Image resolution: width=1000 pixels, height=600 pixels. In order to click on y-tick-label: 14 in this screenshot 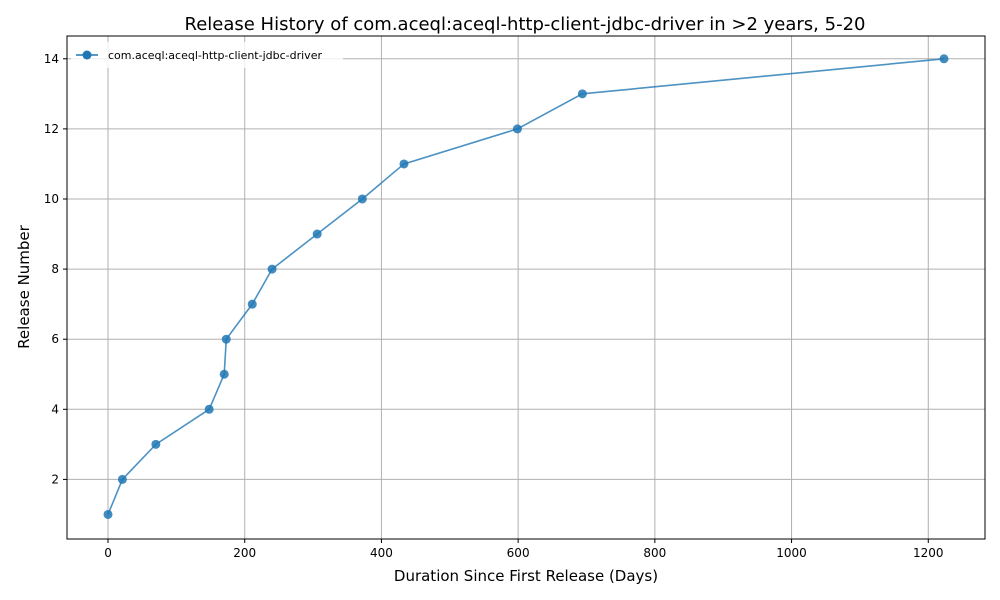, I will do `click(51, 59)`.